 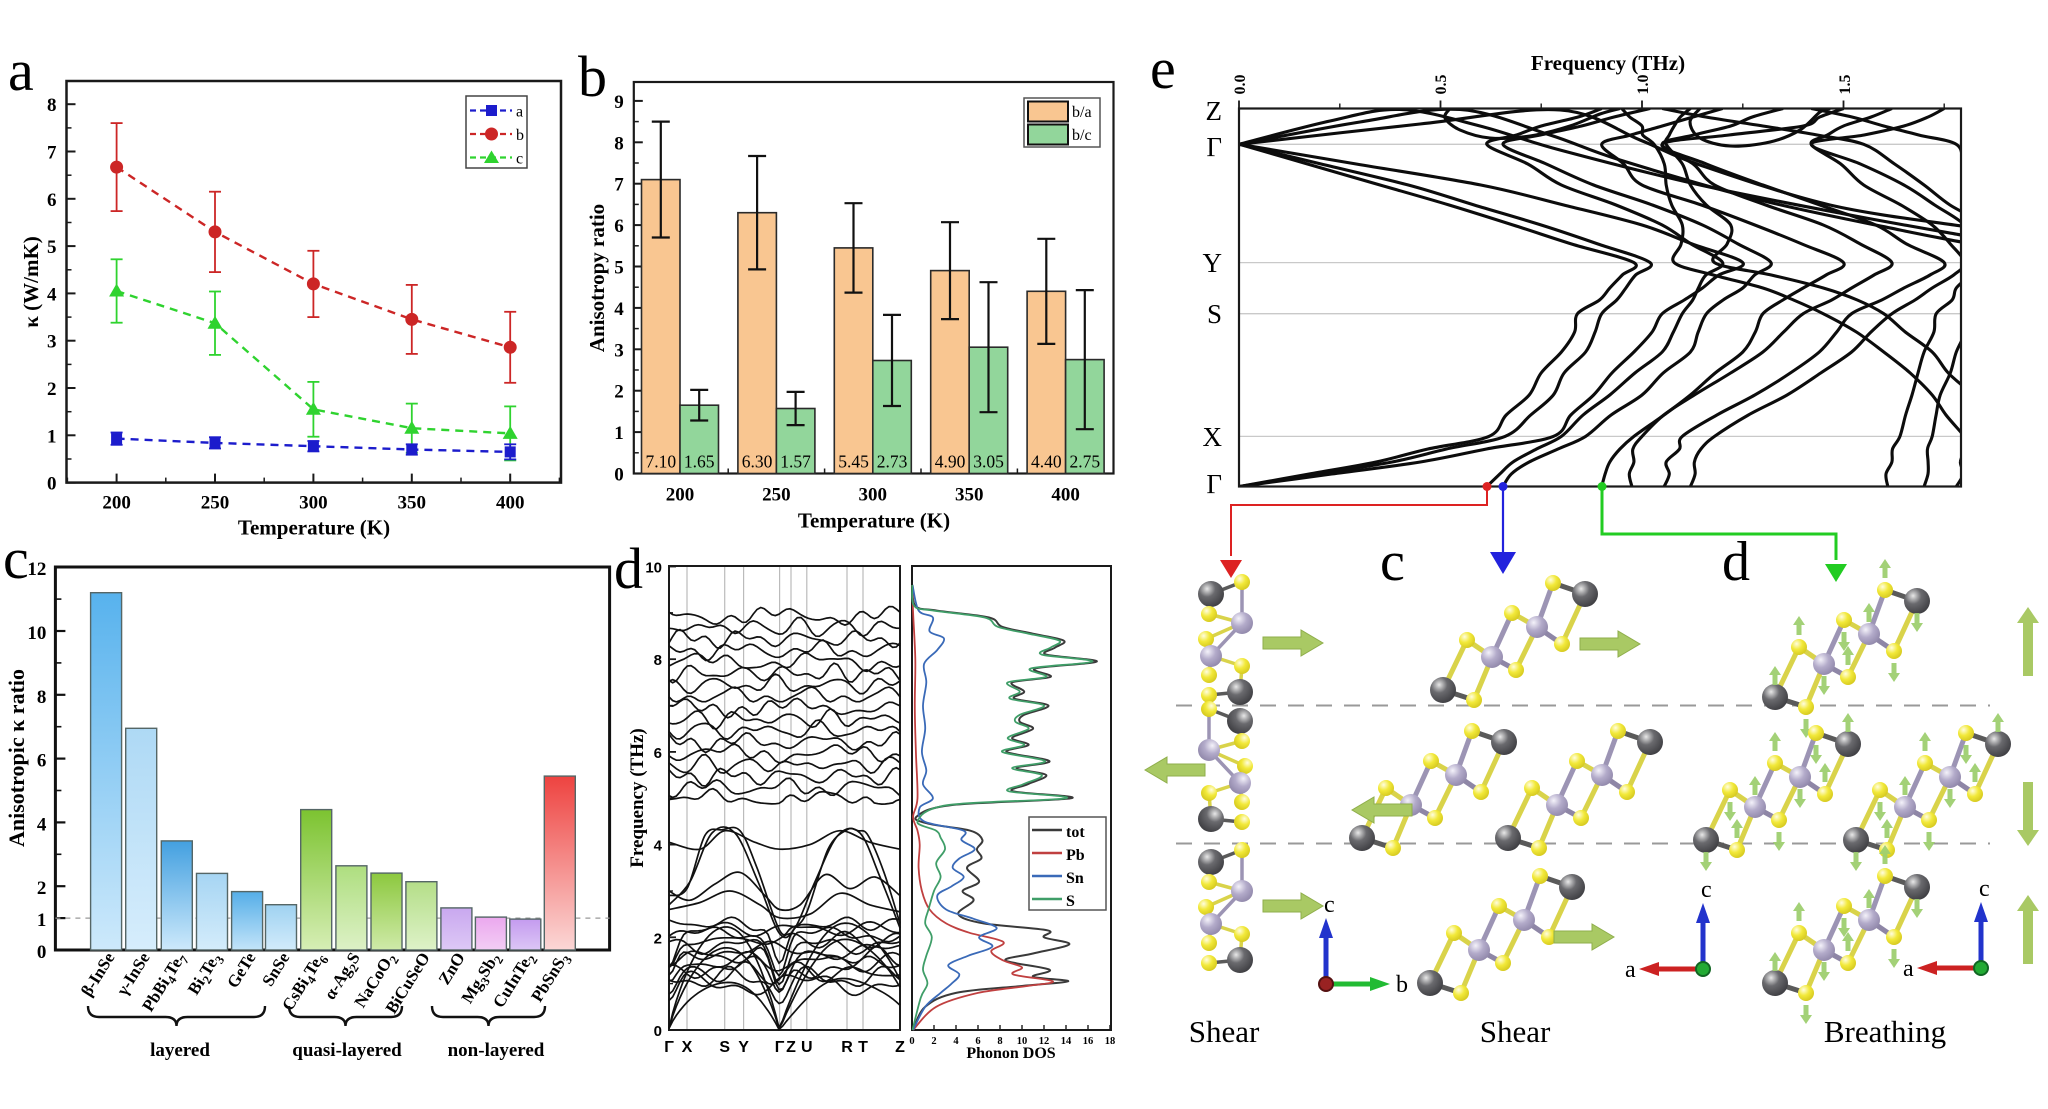 What do you see at coordinates (1075, 855) in the screenshot?
I see `svg-text: Pb` at bounding box center [1075, 855].